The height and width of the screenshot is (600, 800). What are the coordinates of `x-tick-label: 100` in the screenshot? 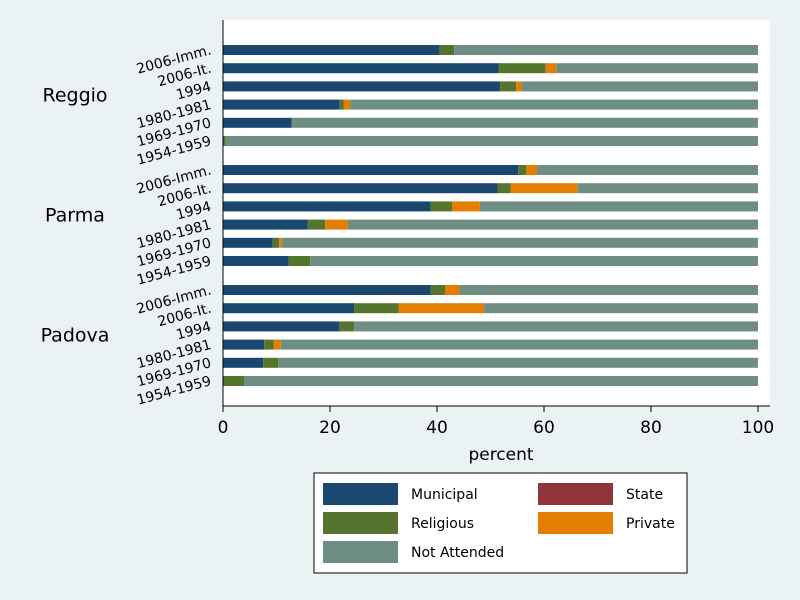 It's located at (758, 428).